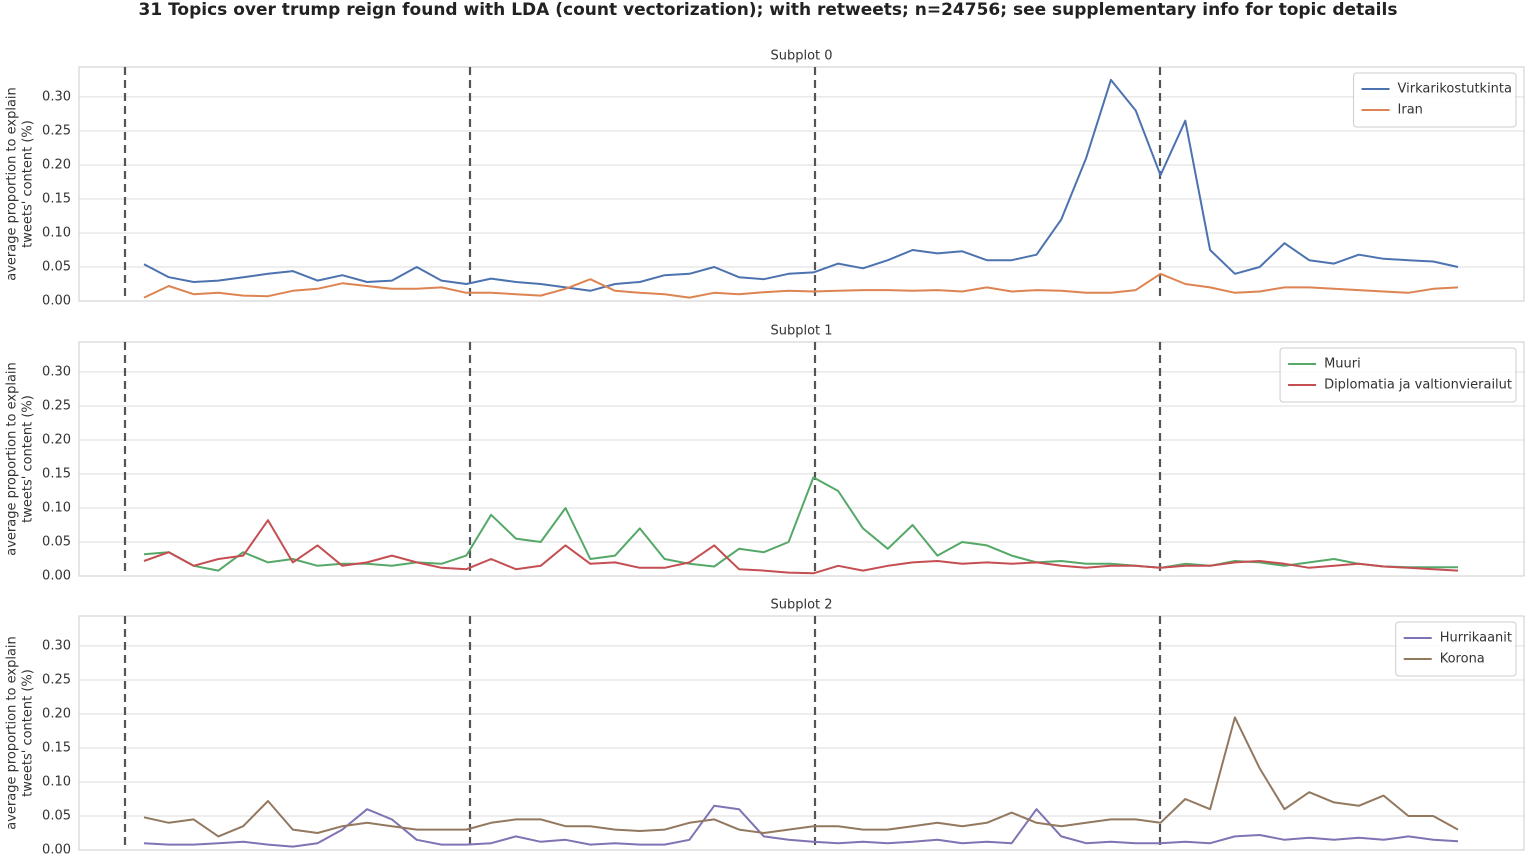 The width and height of the screenshot is (1536, 866). I want to click on legend-label: Hurrikaanit, so click(1476, 638).